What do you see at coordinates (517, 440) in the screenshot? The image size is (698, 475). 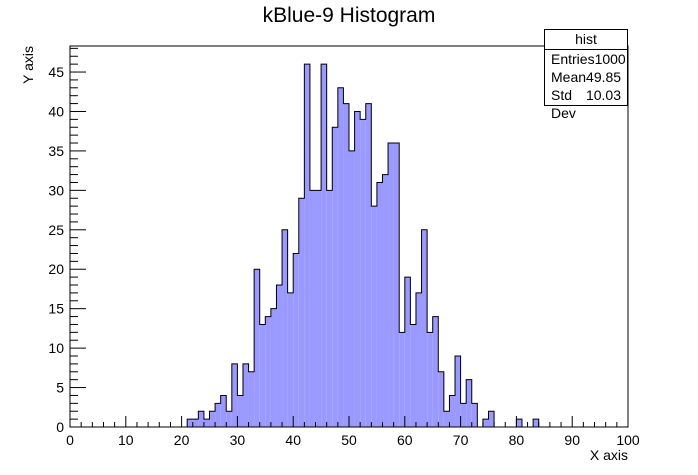 I see `x-tick-label: 80` at bounding box center [517, 440].